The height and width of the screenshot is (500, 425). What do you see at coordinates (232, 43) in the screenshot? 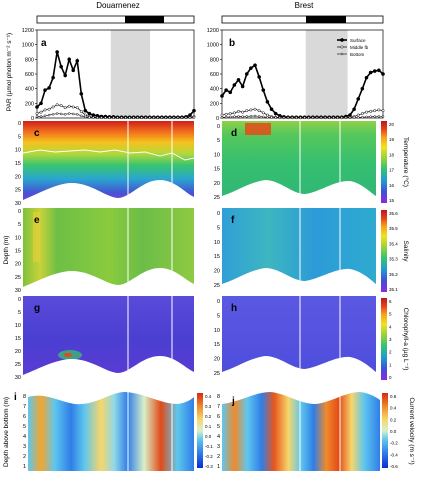
I see `panel-letter-b: b` at bounding box center [232, 43].